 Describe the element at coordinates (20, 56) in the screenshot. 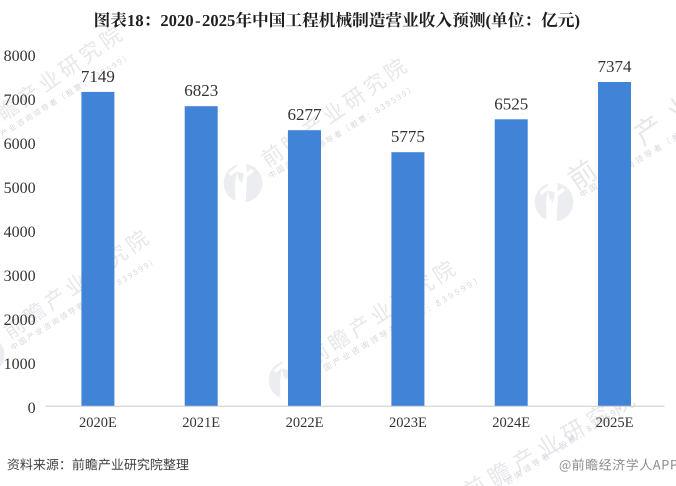

I see `svg-text: 8000` at that location.